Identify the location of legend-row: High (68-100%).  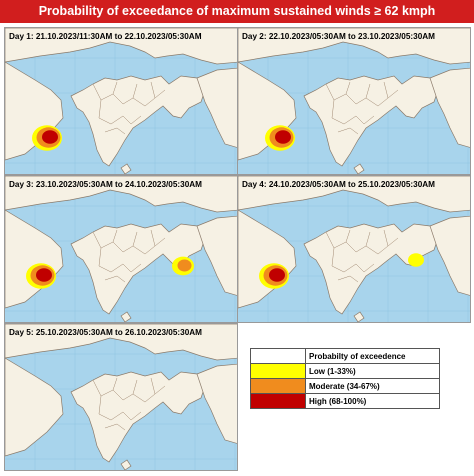
(345, 401).